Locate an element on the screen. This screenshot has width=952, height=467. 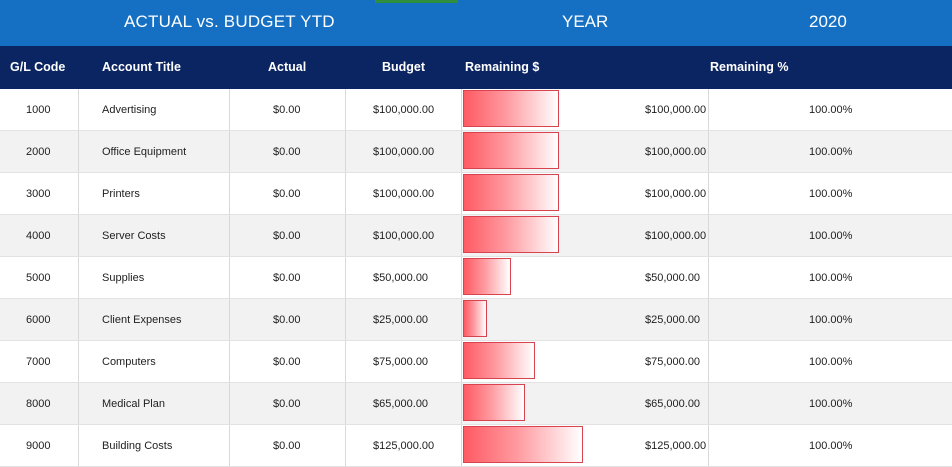
account-title-cell: Printers is located at coordinates (121, 194).